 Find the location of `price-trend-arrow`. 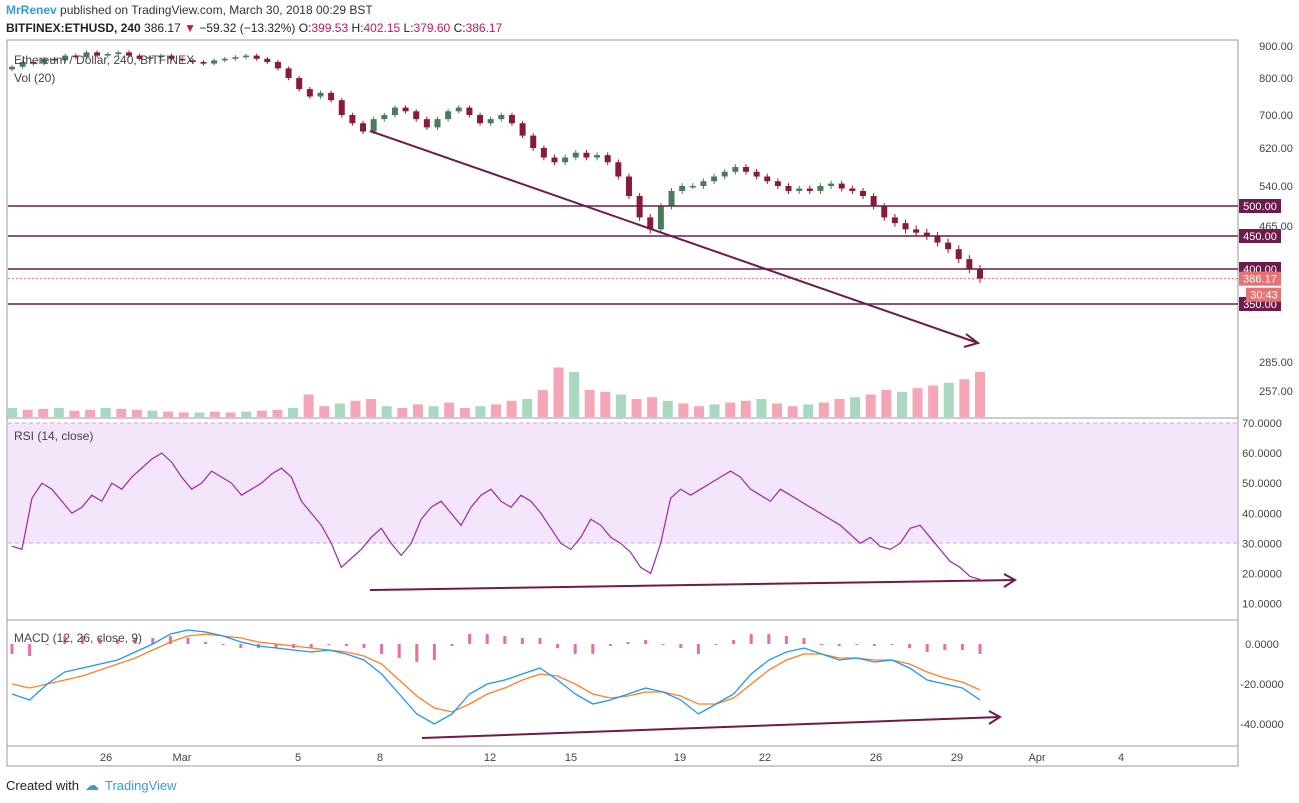

price-trend-arrow is located at coordinates (674, 237).